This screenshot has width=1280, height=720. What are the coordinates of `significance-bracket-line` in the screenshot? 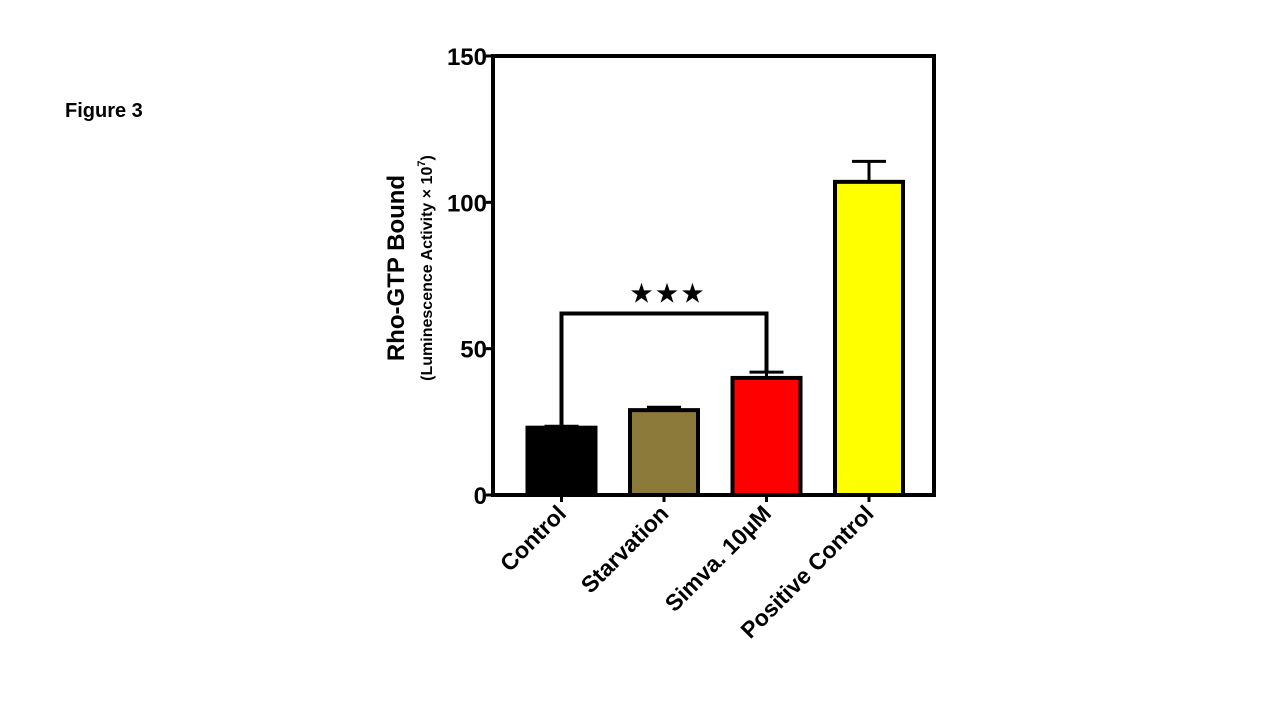 It's located at (664, 369).